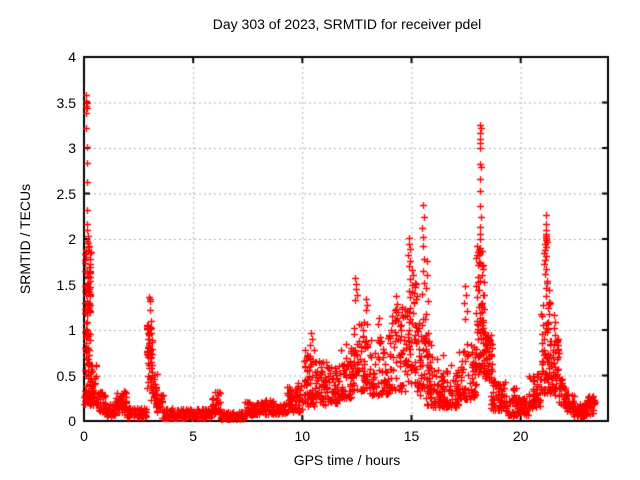  I want to click on y-tick-label: 3.5, so click(66, 102).